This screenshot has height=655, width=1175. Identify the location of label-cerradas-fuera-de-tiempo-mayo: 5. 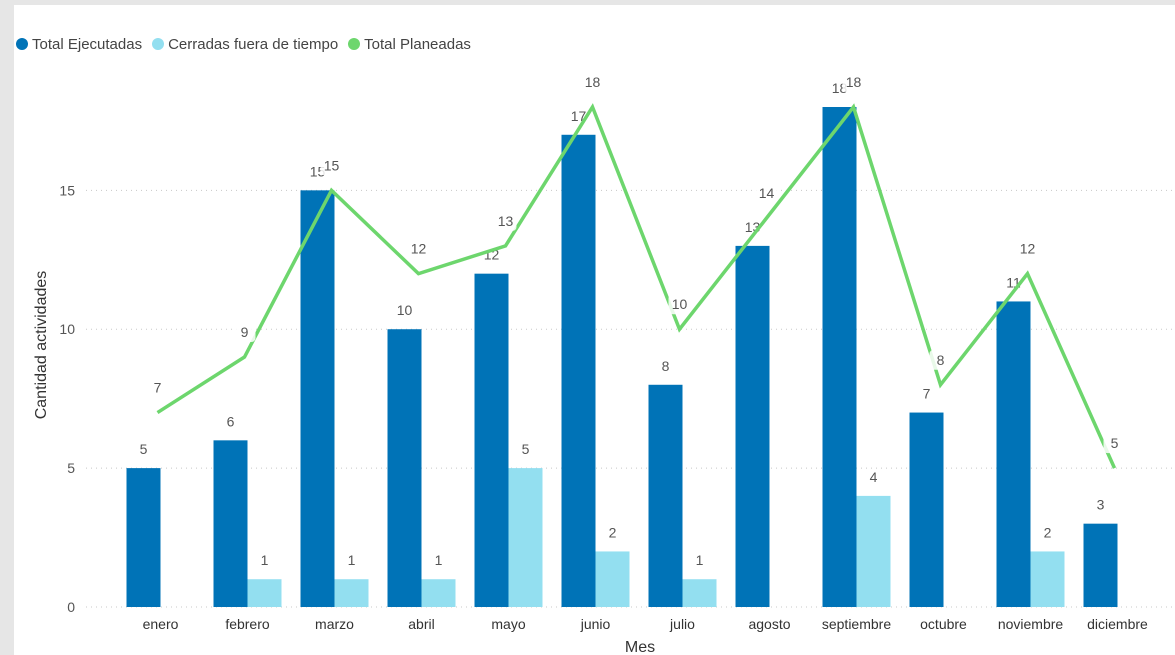
(526, 449).